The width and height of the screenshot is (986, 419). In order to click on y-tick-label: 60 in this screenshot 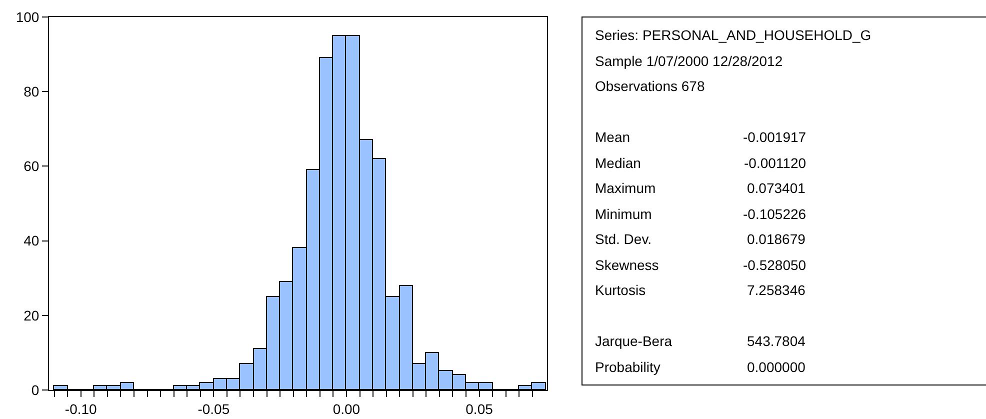, I will do `click(32, 166)`.